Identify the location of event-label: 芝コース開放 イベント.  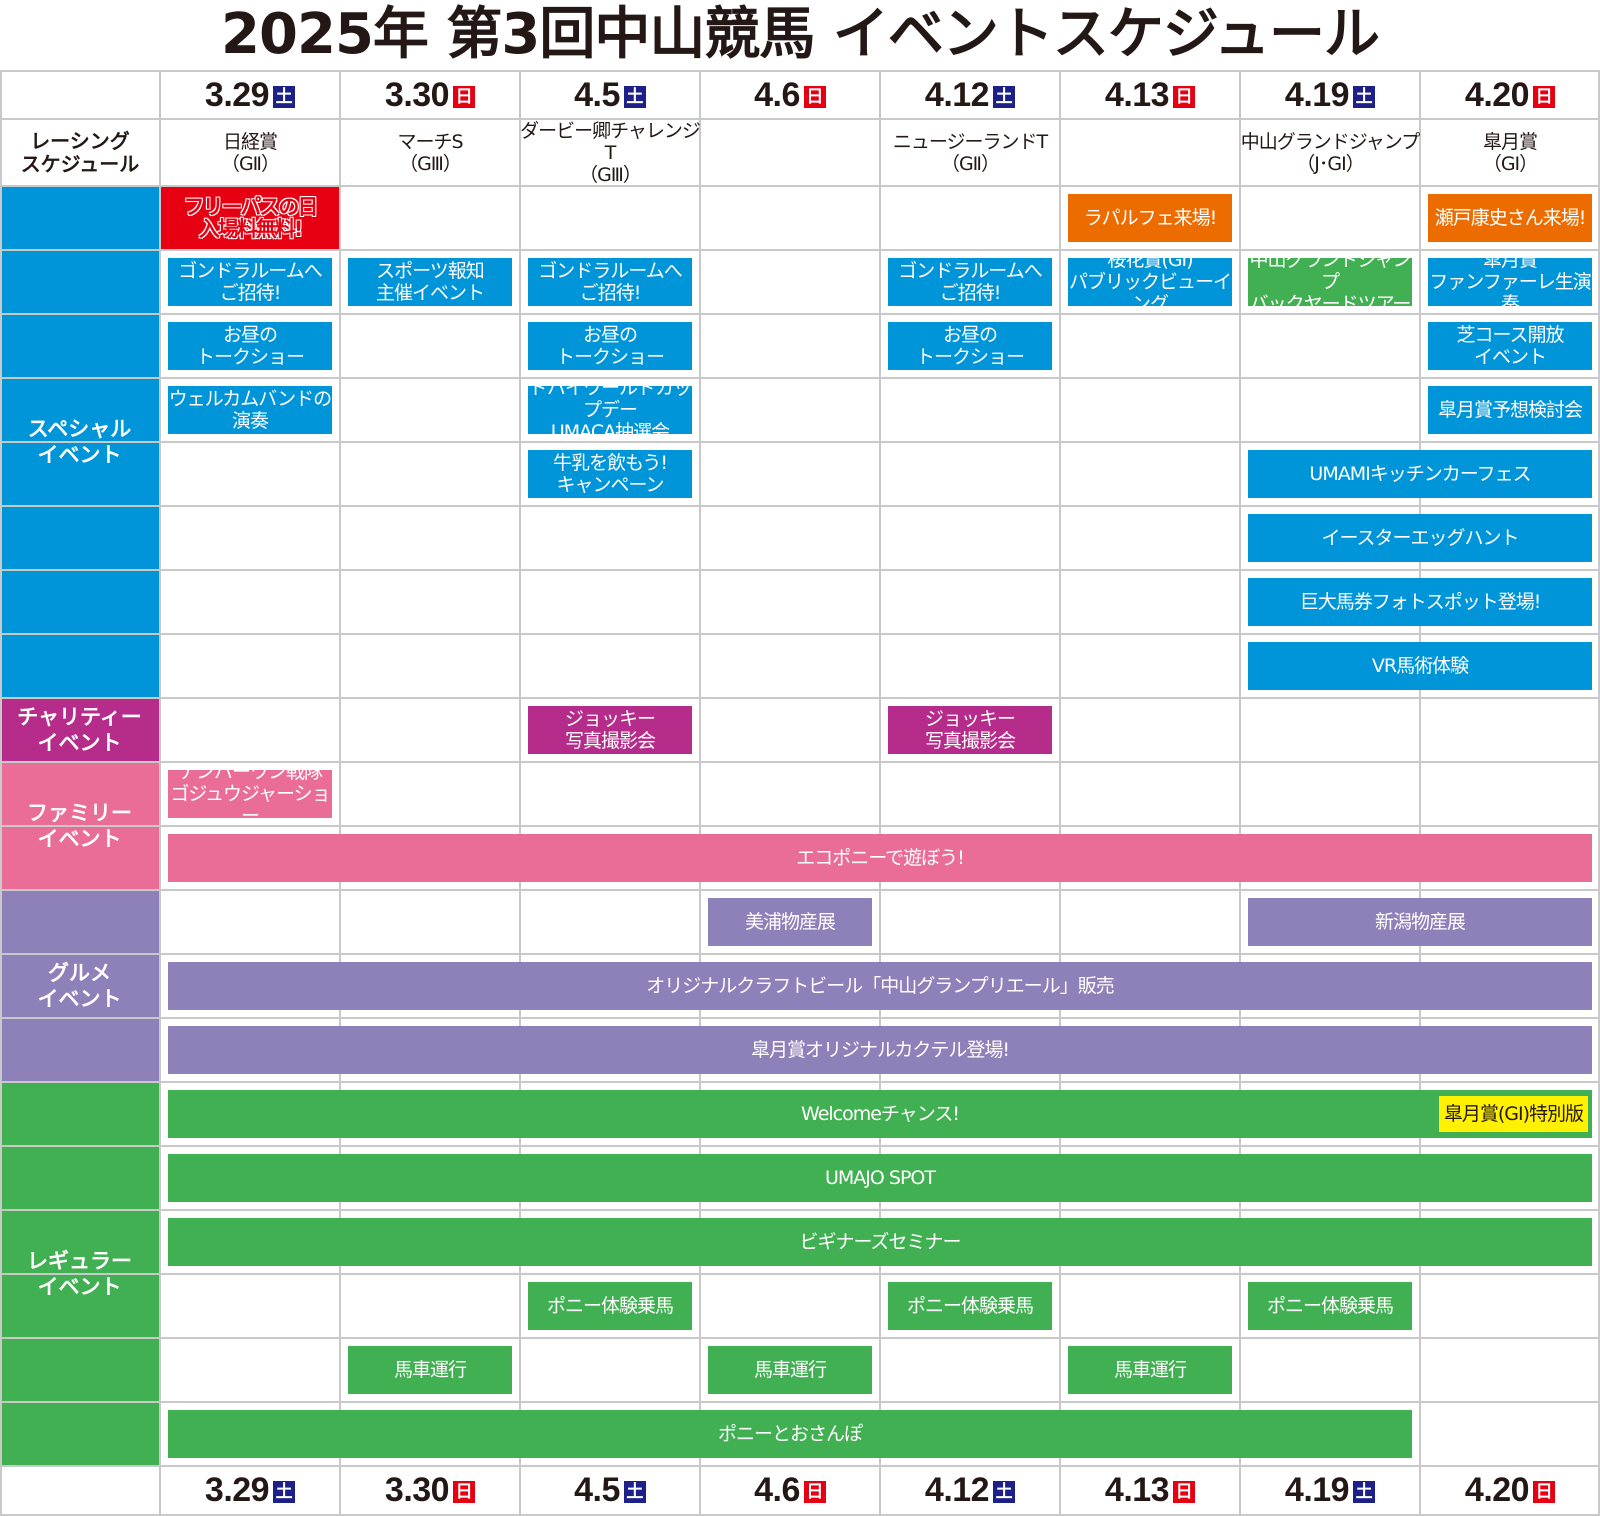
(1510, 346).